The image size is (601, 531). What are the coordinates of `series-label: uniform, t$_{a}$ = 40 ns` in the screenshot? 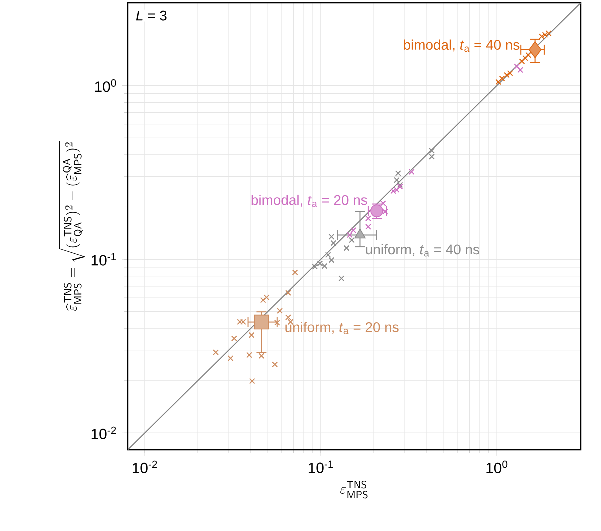 It's located at (423, 250).